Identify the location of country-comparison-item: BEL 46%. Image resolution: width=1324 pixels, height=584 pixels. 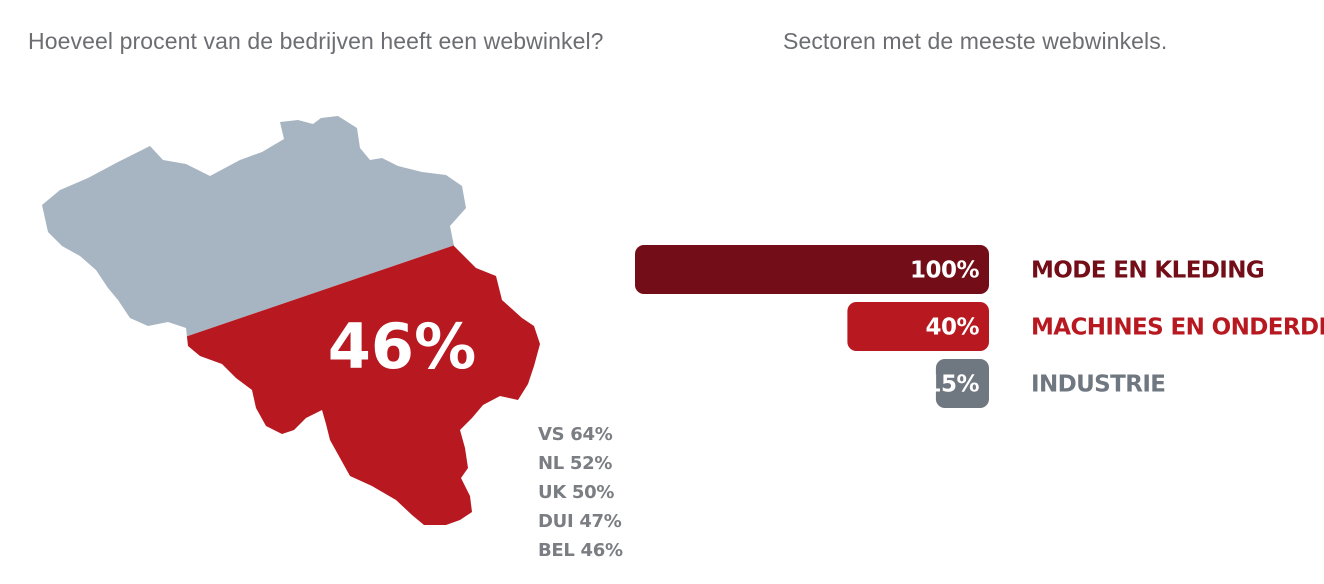
(580, 550).